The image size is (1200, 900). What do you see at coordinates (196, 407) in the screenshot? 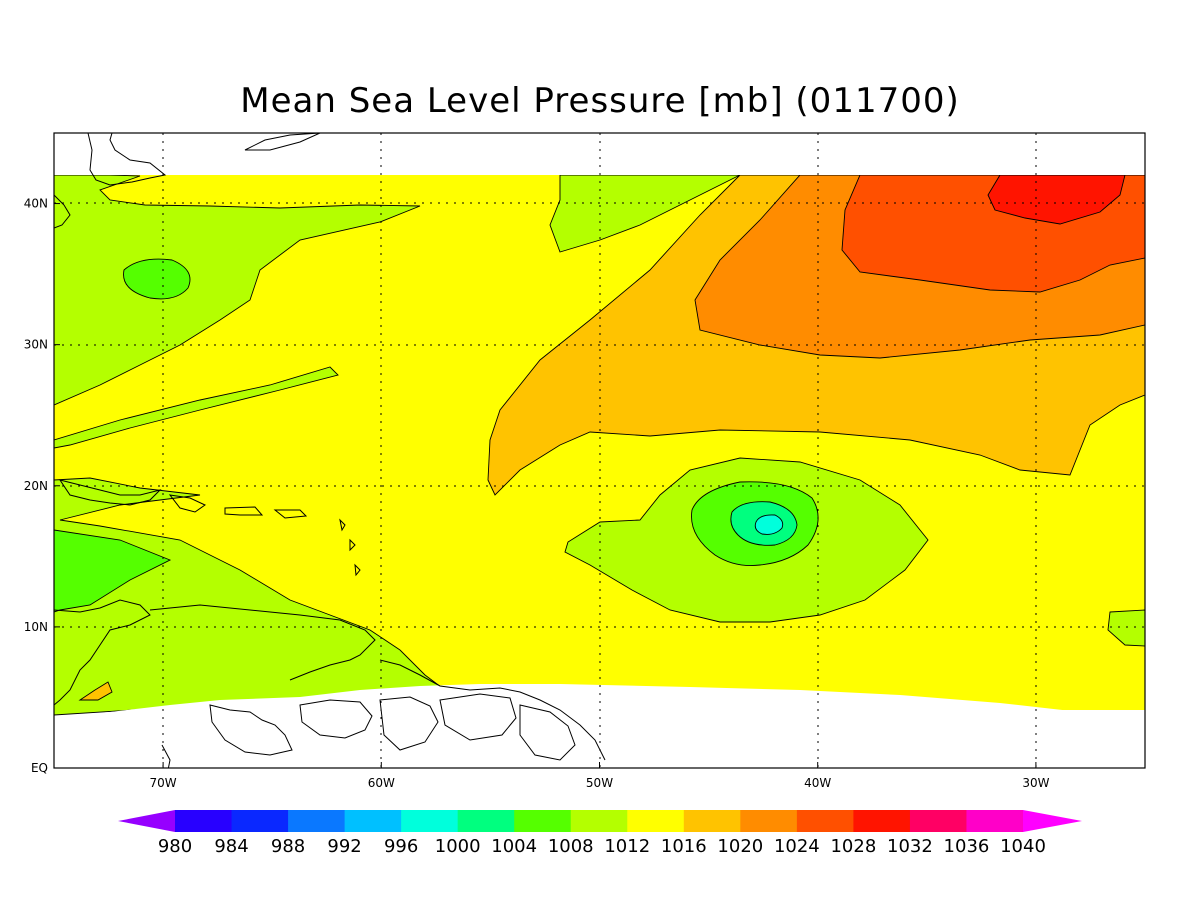
I see `band-1012-west-strip` at bounding box center [196, 407].